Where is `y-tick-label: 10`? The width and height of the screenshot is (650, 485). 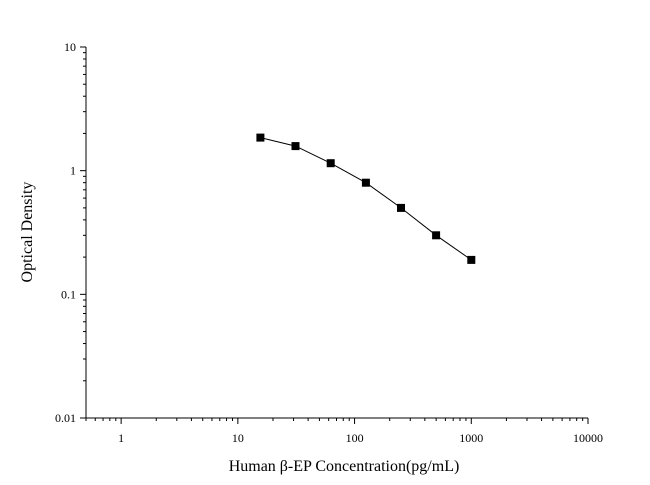 y-tick-label: 10 is located at coordinates (70, 47).